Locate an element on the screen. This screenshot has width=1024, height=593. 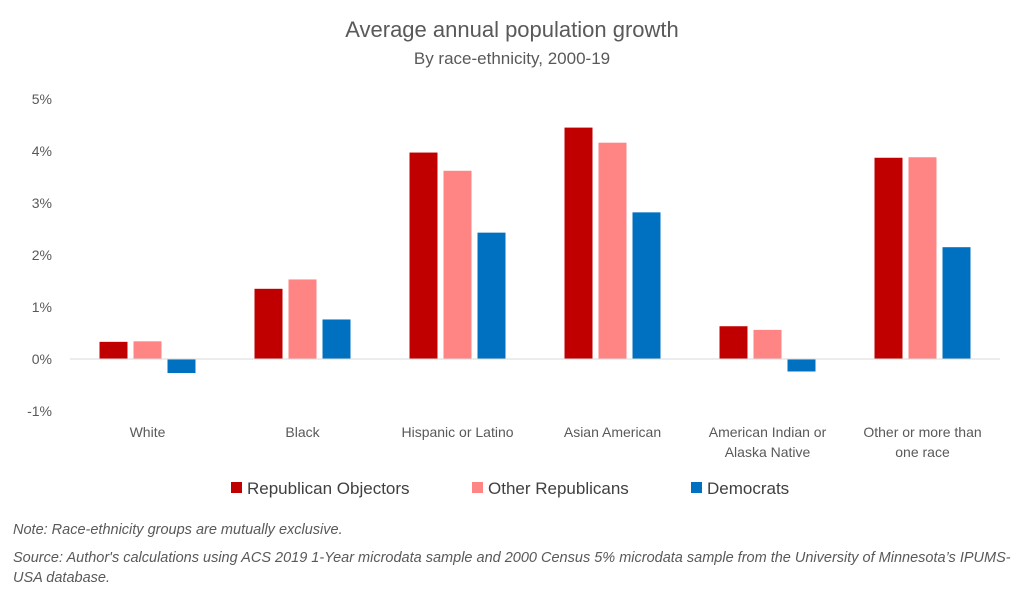
y-tick-label: 4% is located at coordinates (42, 151).